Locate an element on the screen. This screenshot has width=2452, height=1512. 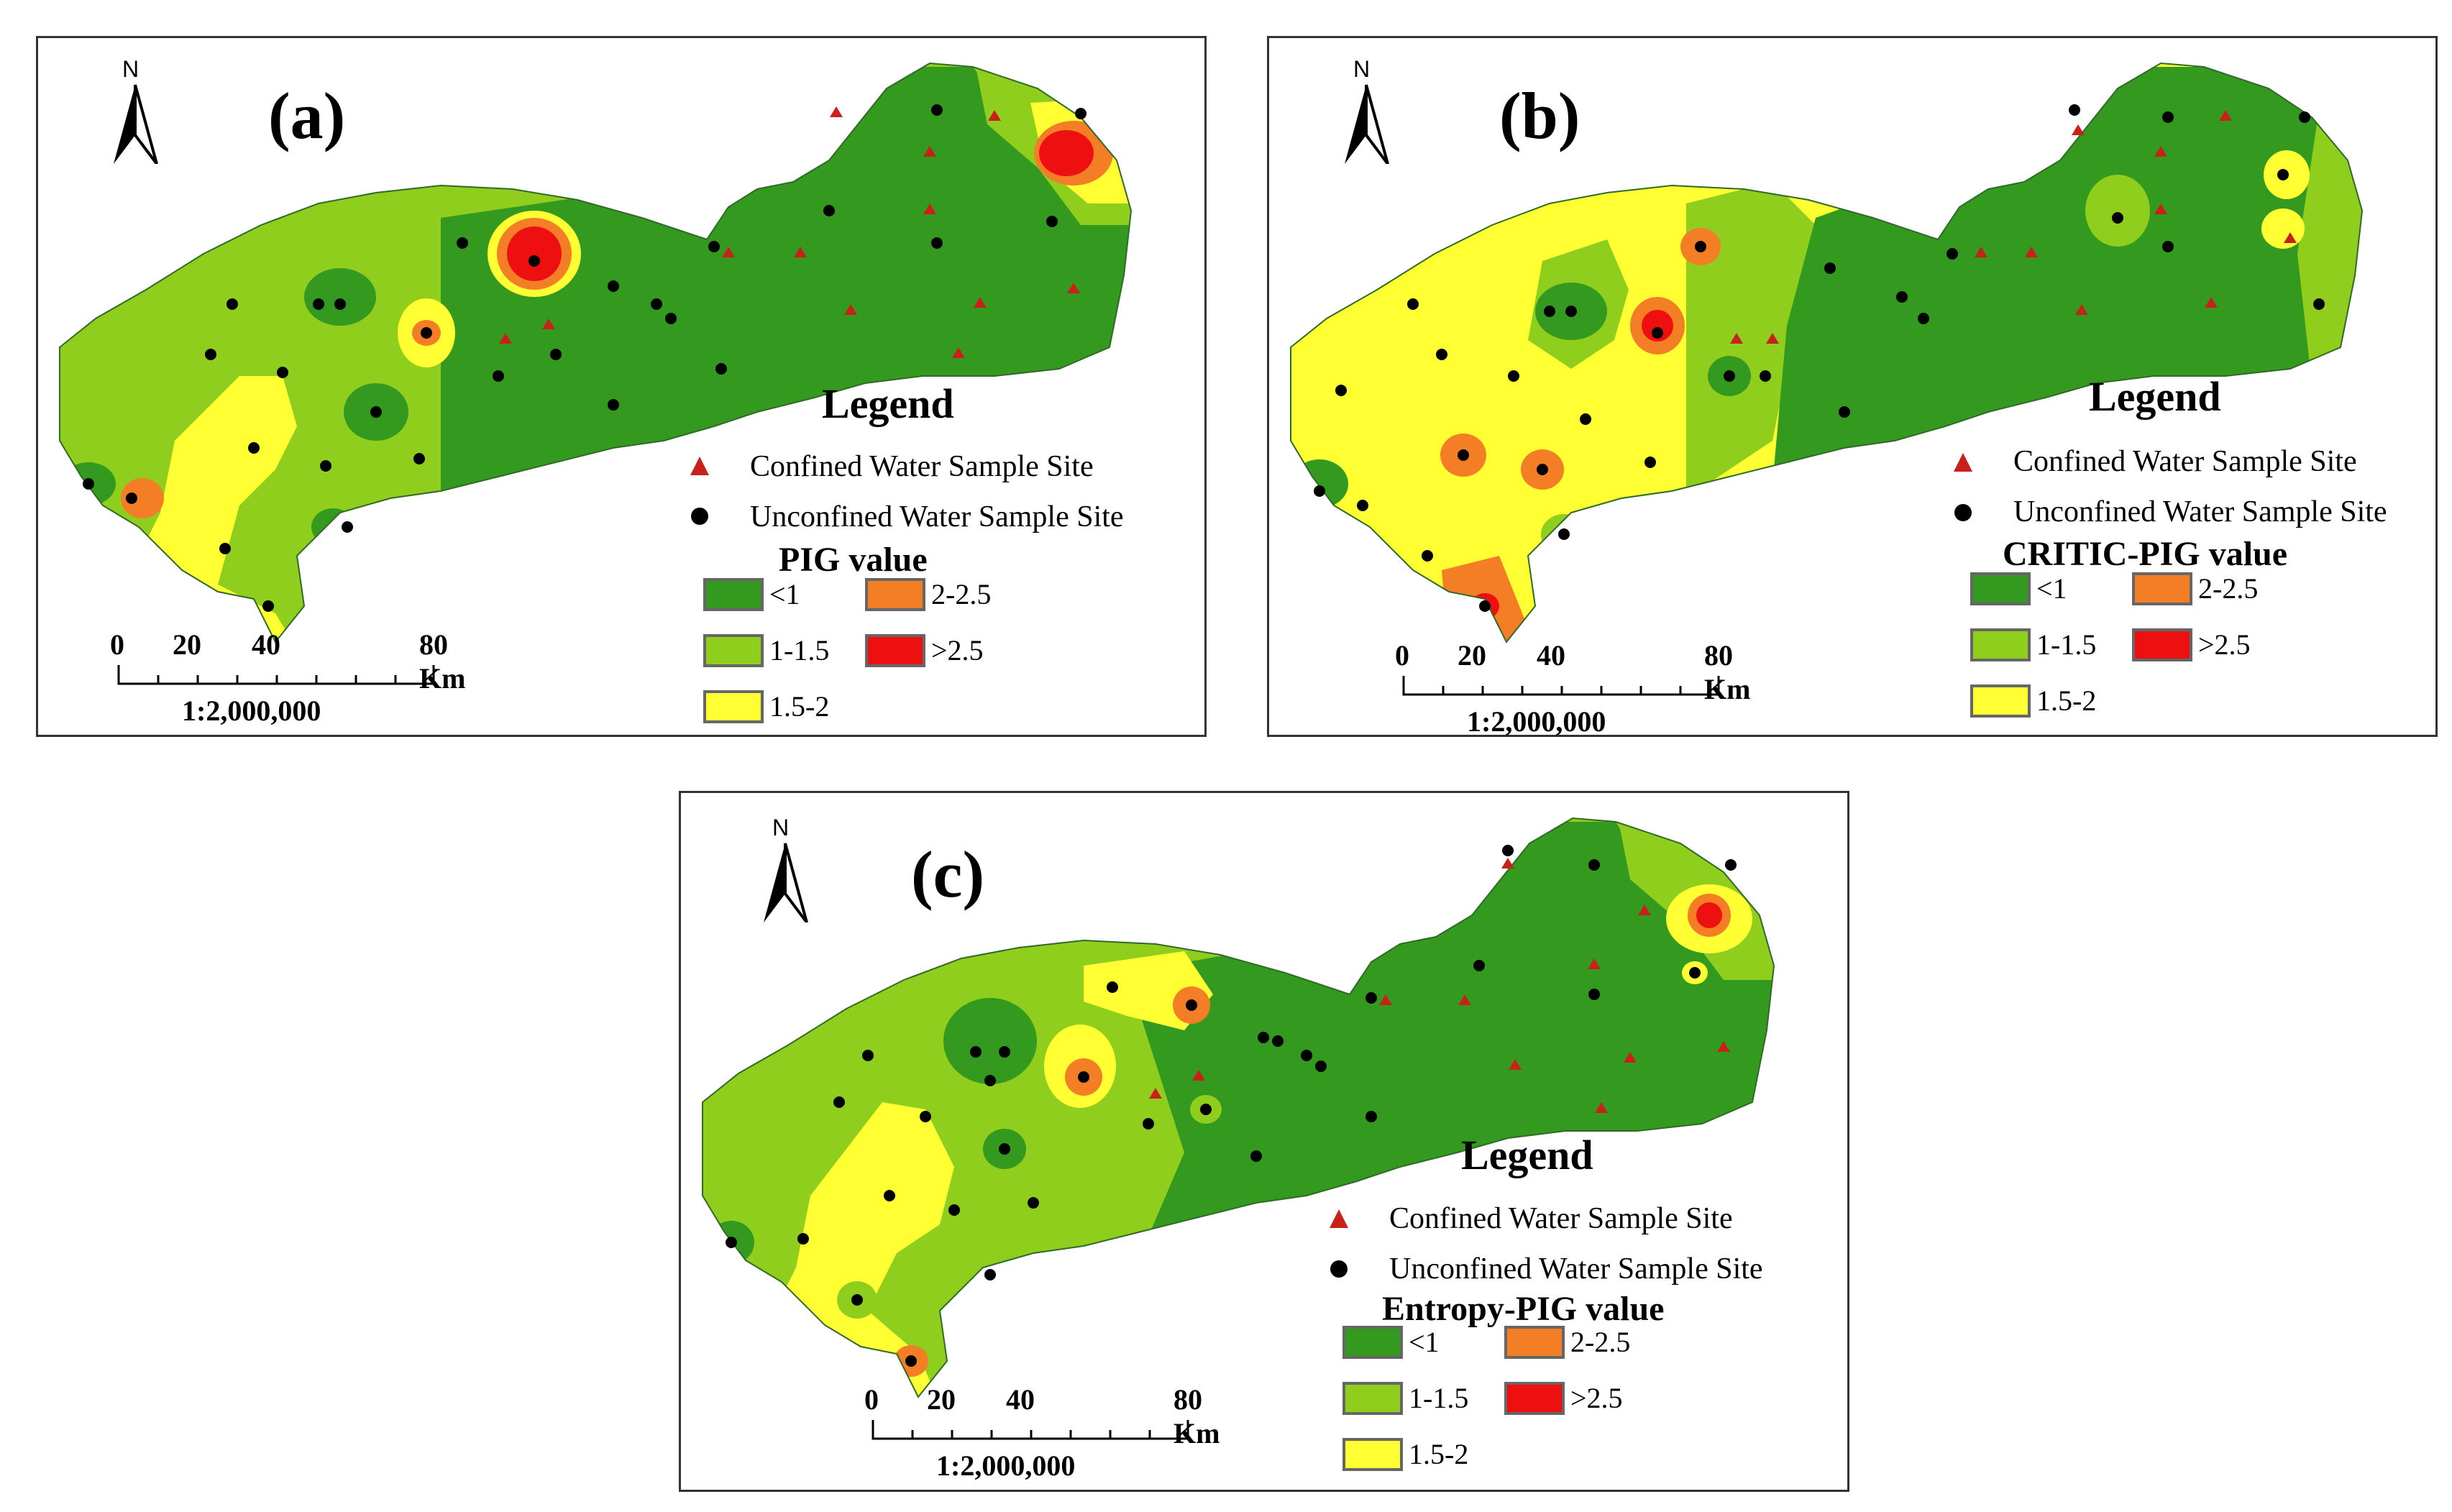
panel-tag: (a) is located at coordinates (307, 115).